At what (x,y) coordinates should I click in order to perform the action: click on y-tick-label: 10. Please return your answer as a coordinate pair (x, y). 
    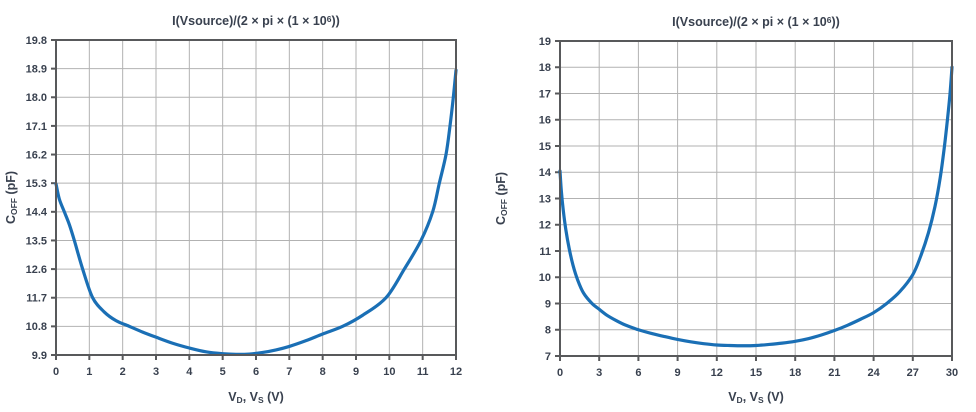
    Looking at the image, I should click on (545, 278).